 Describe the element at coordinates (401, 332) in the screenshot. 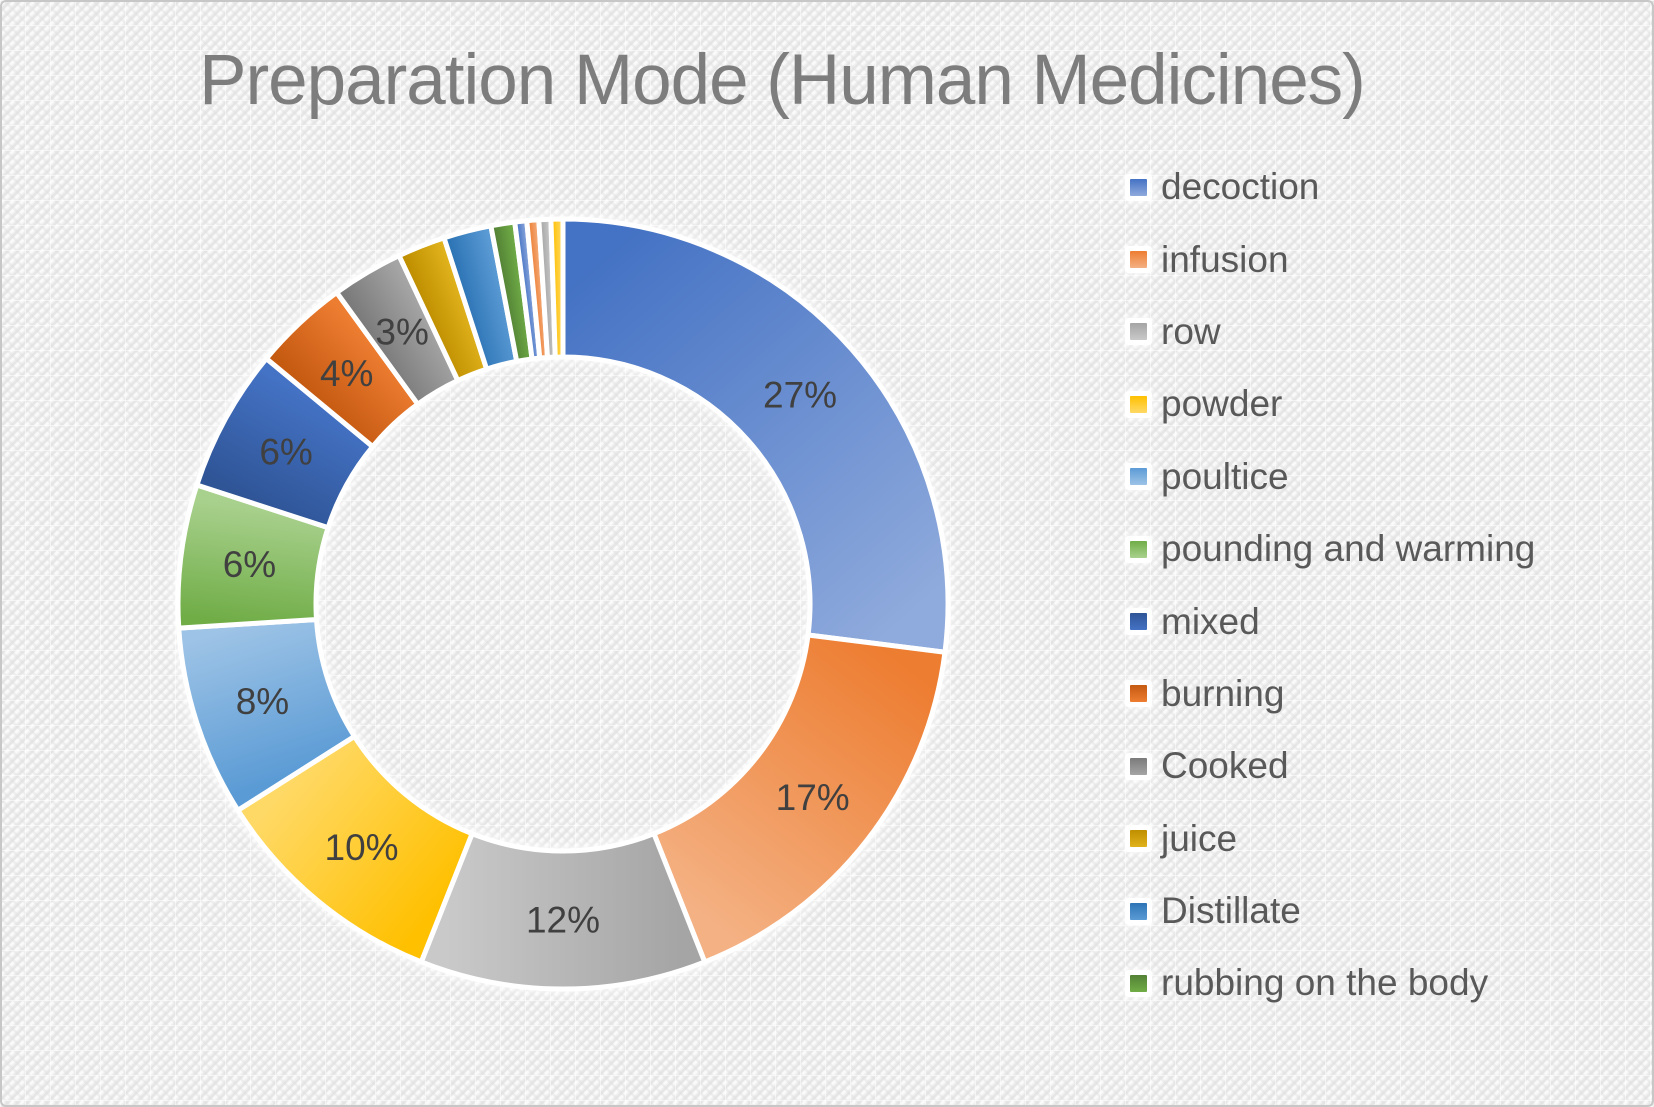

I see `slice-label: 3%` at that location.